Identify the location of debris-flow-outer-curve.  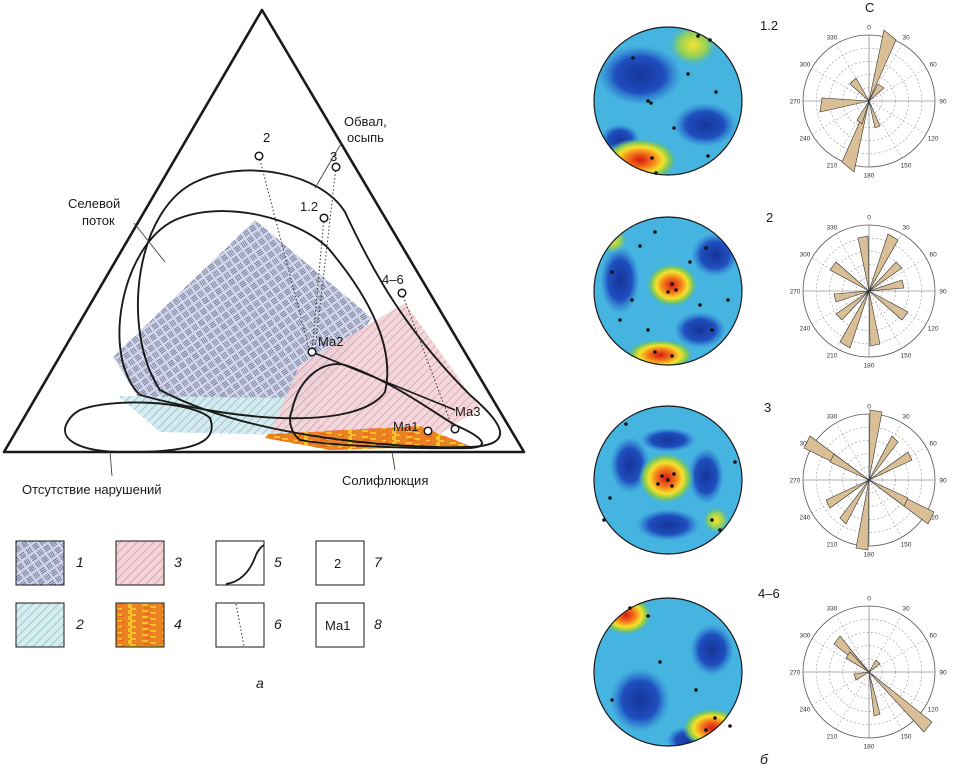
(319, 309).